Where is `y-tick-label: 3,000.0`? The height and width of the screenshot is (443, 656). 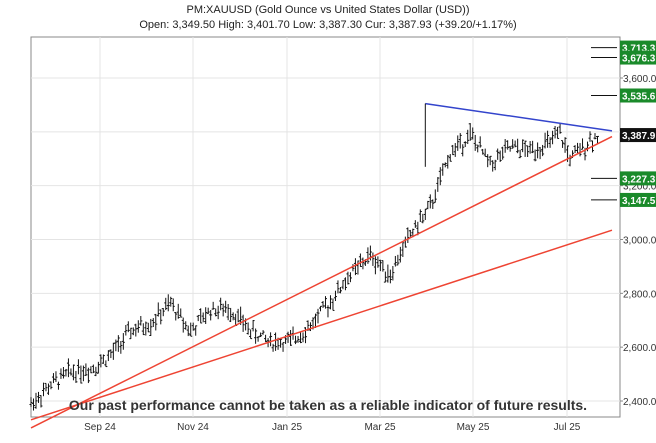 y-tick-label: 3,000.0 is located at coordinates (639, 241).